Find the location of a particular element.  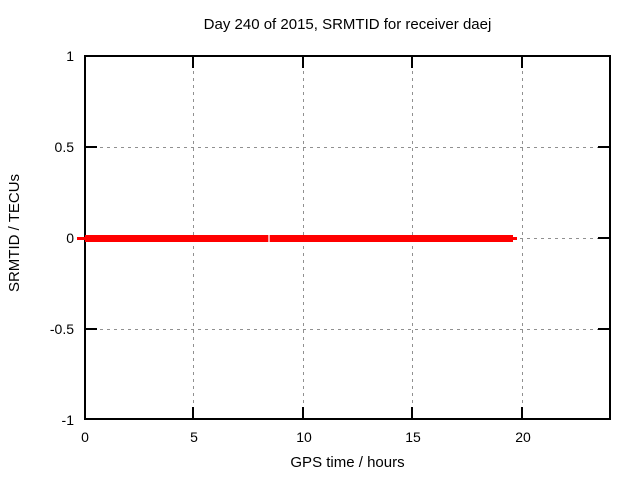

xtick-label-0: 0 is located at coordinates (85, 437).